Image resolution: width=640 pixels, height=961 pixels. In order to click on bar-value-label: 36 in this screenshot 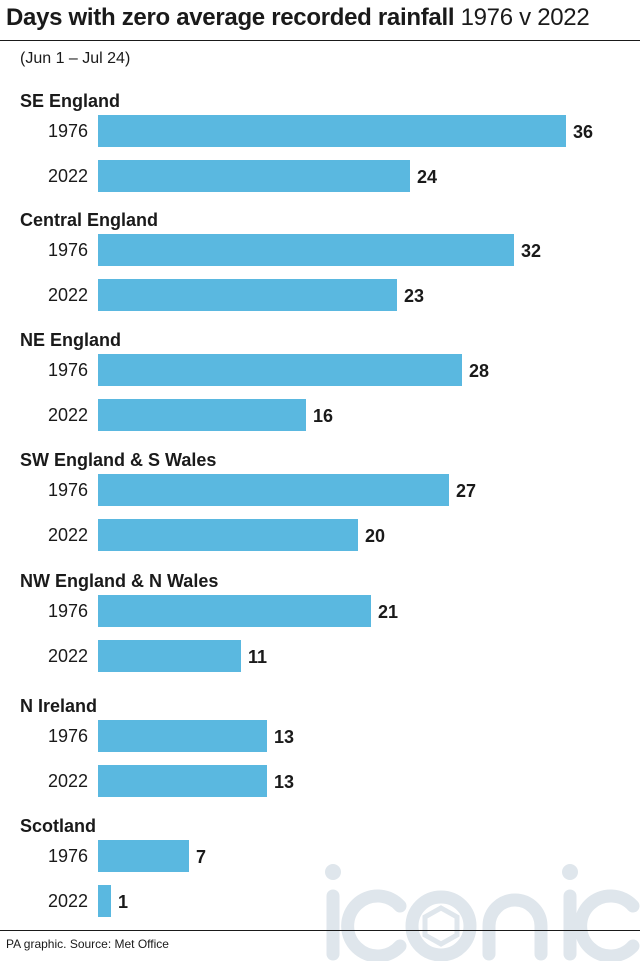, I will do `click(583, 132)`.